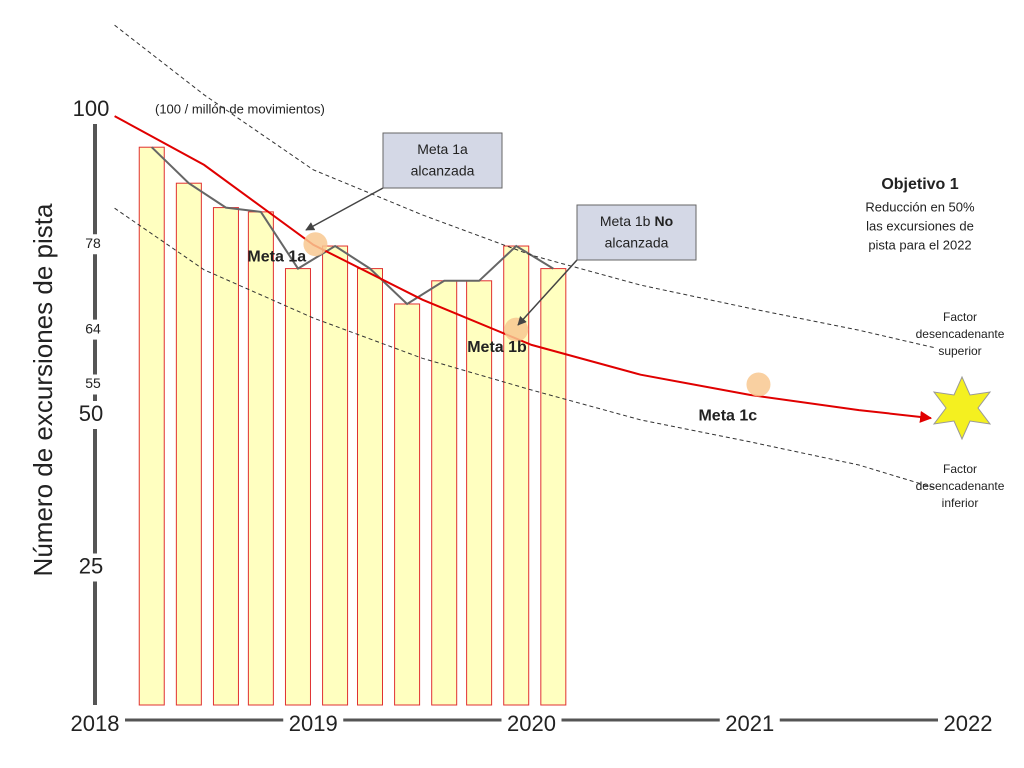 The width and height of the screenshot is (1024, 768). Describe the element at coordinates (91, 413) in the screenshot. I see `y-tick-label: 50` at that location.